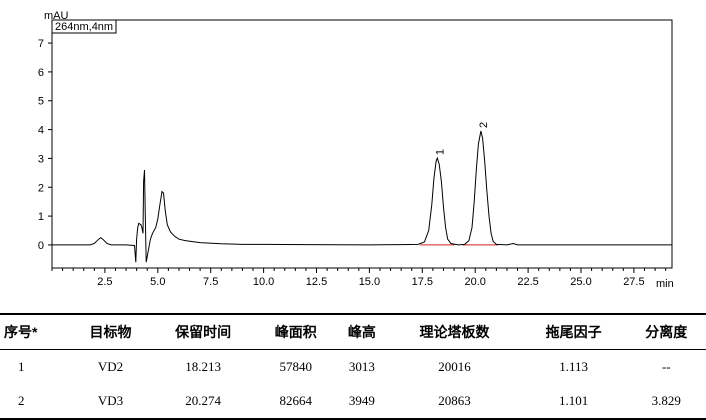  What do you see at coordinates (35, 331) in the screenshot?
I see `header-index: 序号*` at bounding box center [35, 331].